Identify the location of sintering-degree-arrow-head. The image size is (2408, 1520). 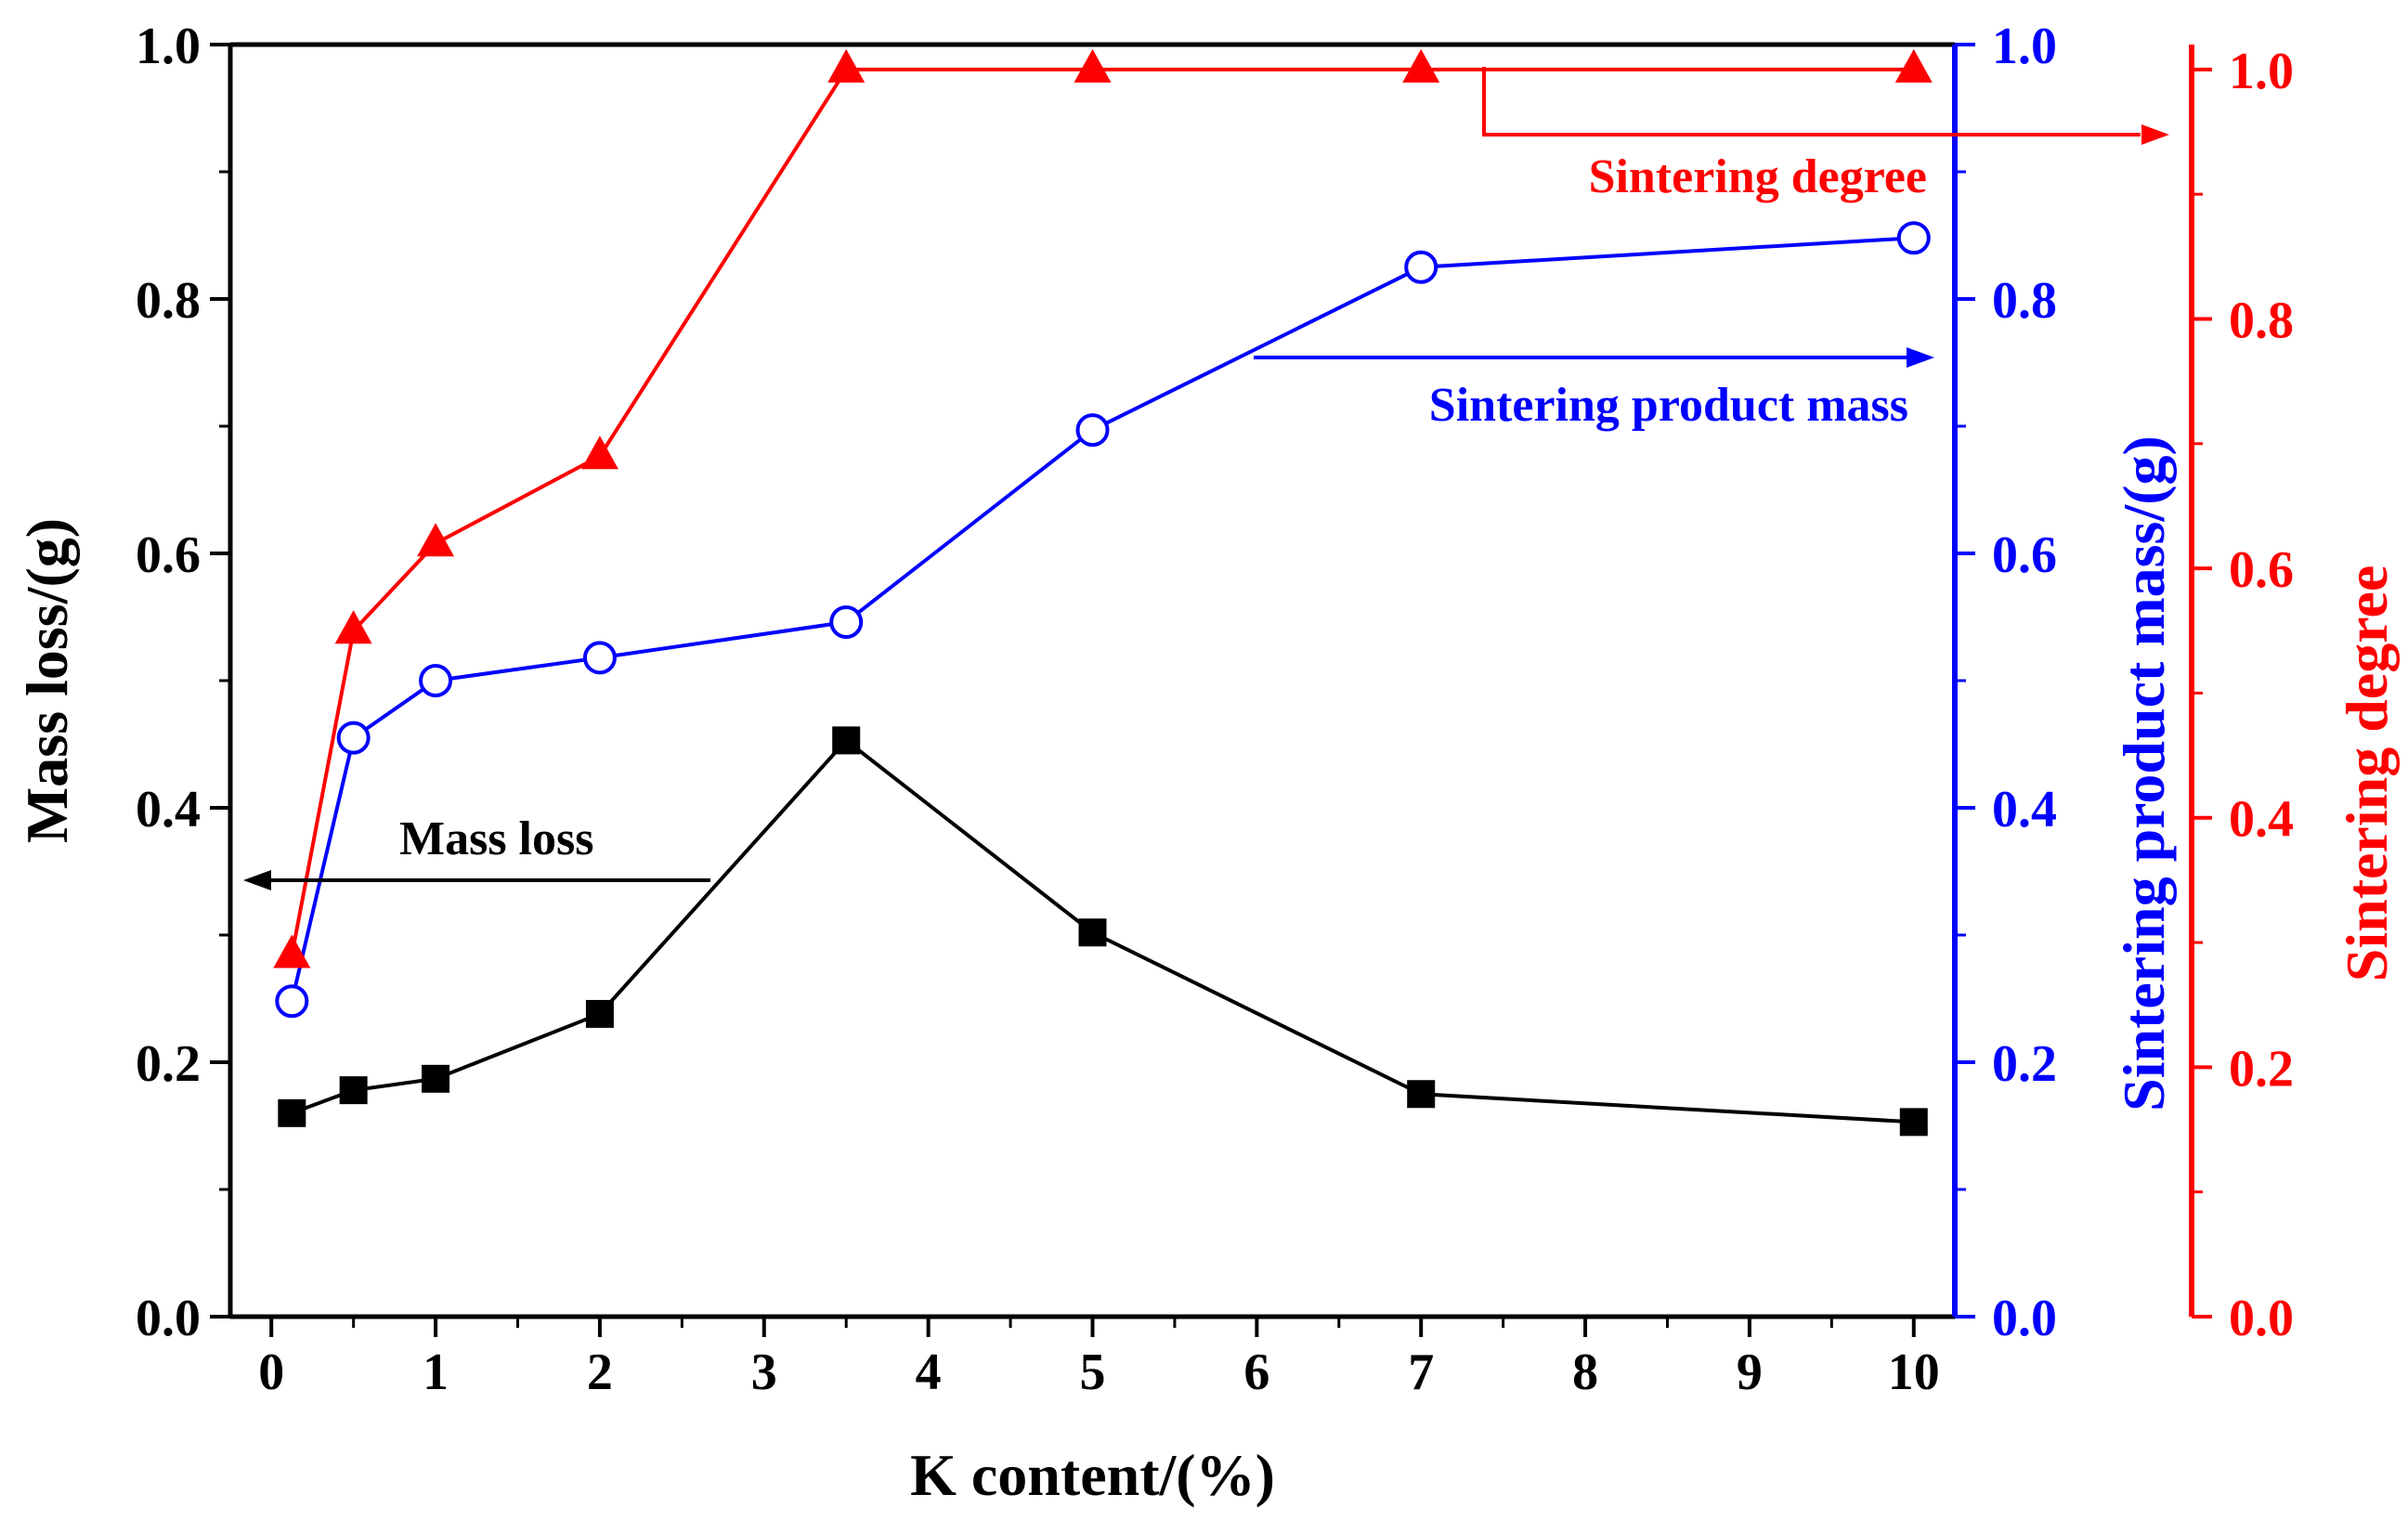
(2155, 134).